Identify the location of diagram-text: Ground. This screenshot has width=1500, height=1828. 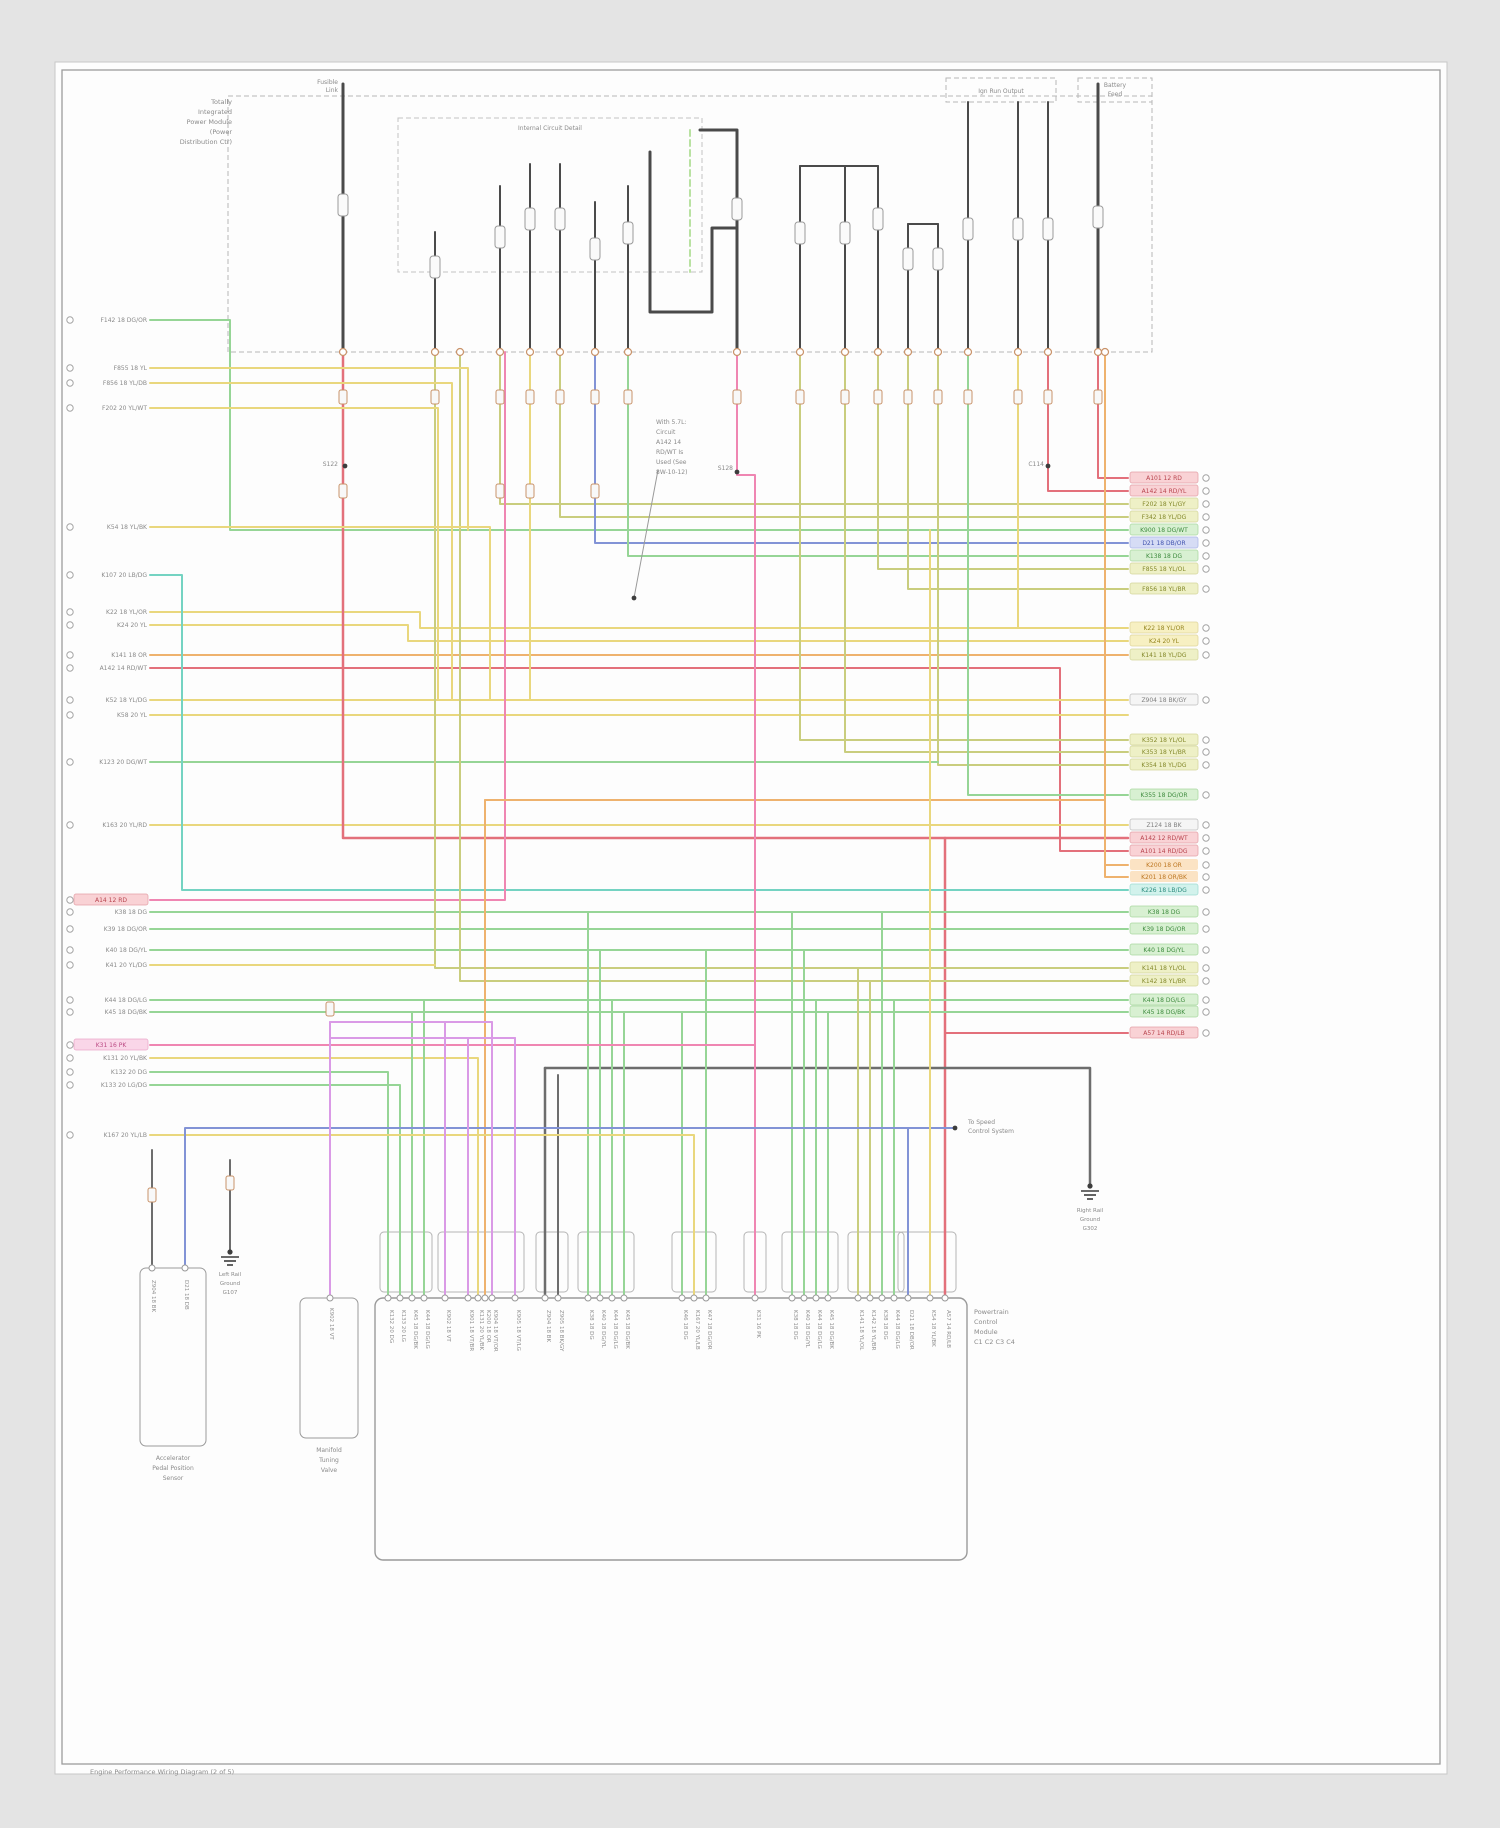
(1090, 1220).